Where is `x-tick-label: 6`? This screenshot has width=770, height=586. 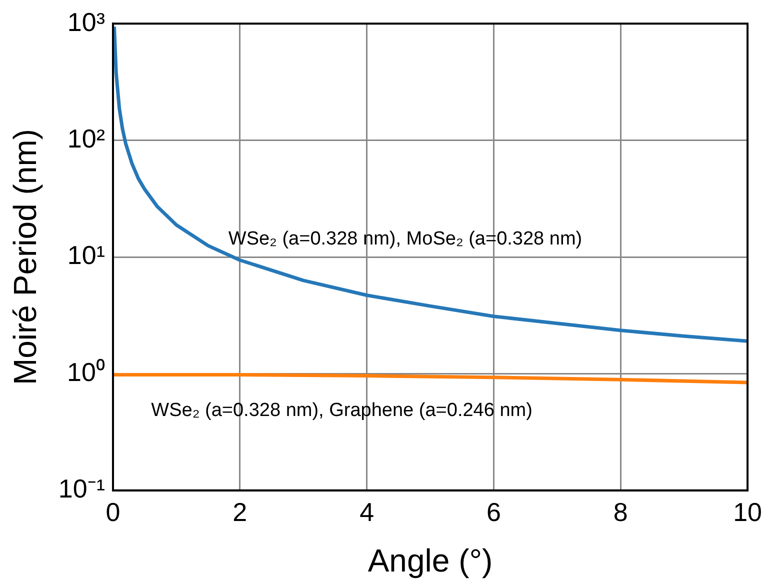
x-tick-label: 6 is located at coordinates (493, 512).